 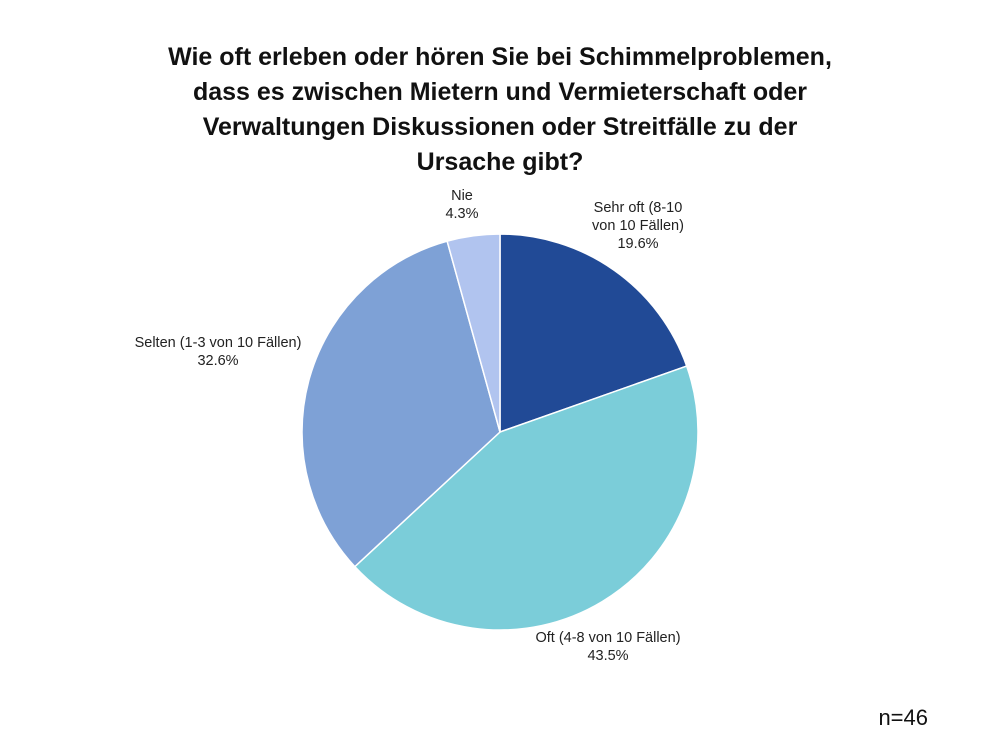 I want to click on pie-slice-value-3: 4.3%, so click(x=461, y=214).